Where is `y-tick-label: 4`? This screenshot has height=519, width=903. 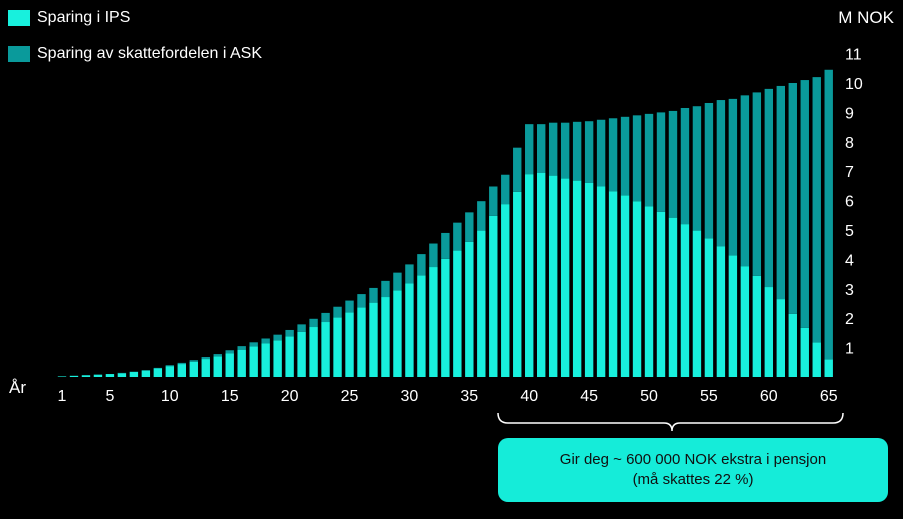 y-tick-label: 4 is located at coordinates (849, 260).